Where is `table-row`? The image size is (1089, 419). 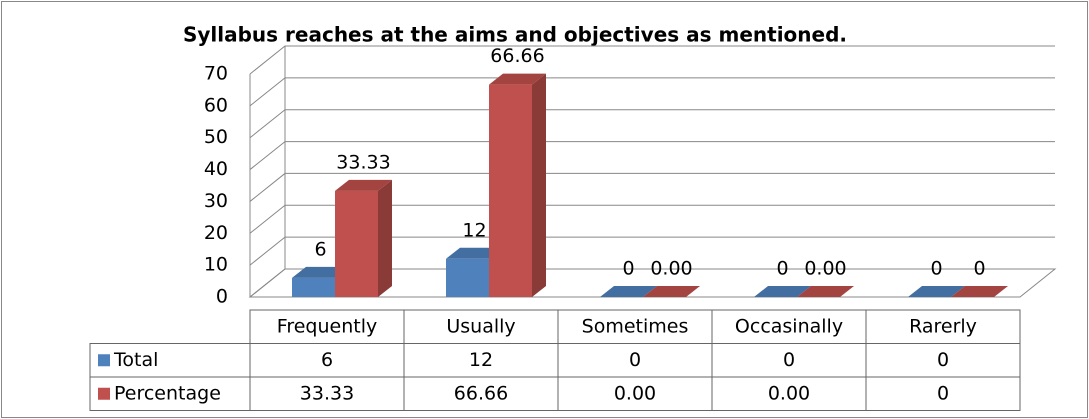 table-row is located at coordinates (555, 393).